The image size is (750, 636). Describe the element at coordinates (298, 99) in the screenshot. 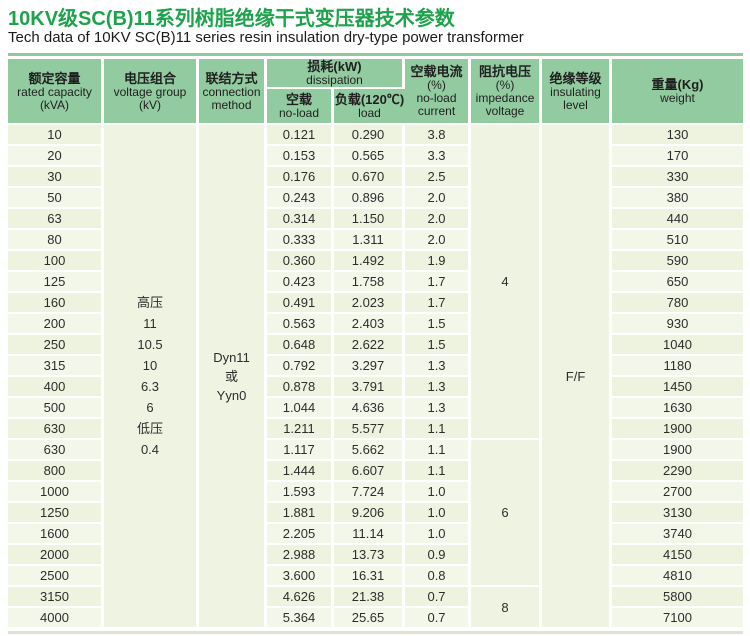

I see `header-no-load-loss-zh: 空载` at that location.